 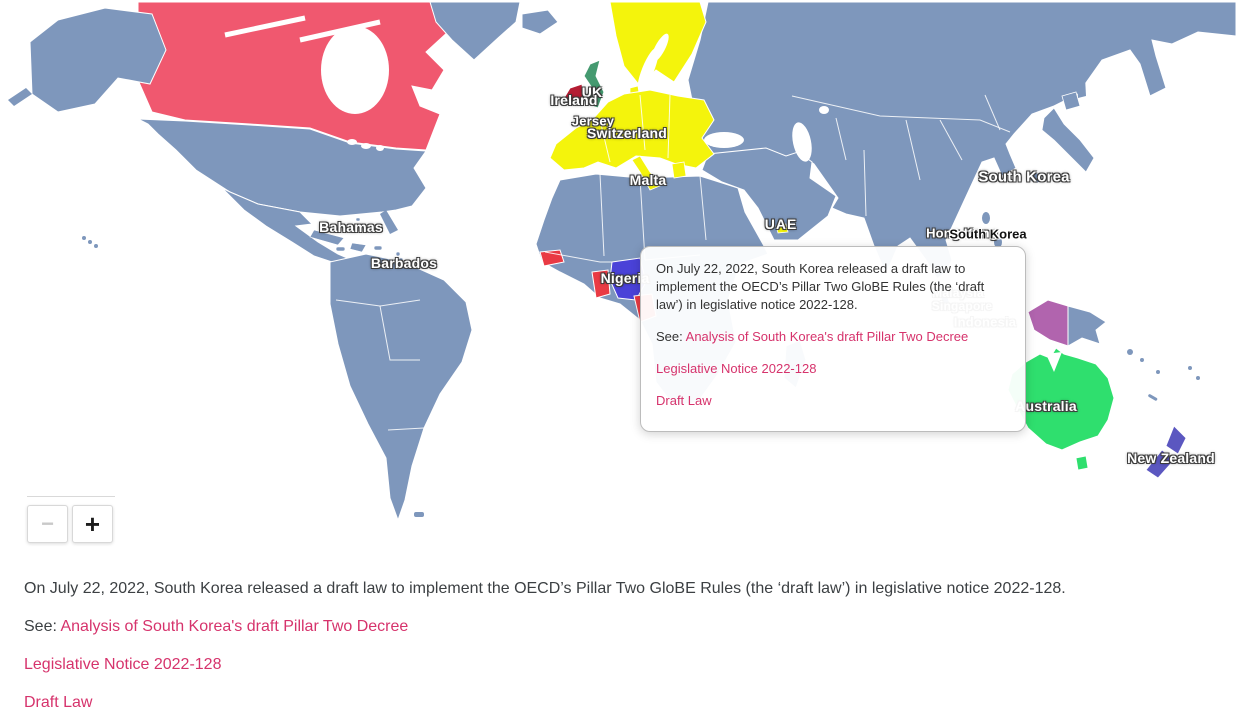 What do you see at coordinates (1087, 326) in the screenshot?
I see `papua-new-guinea` at bounding box center [1087, 326].